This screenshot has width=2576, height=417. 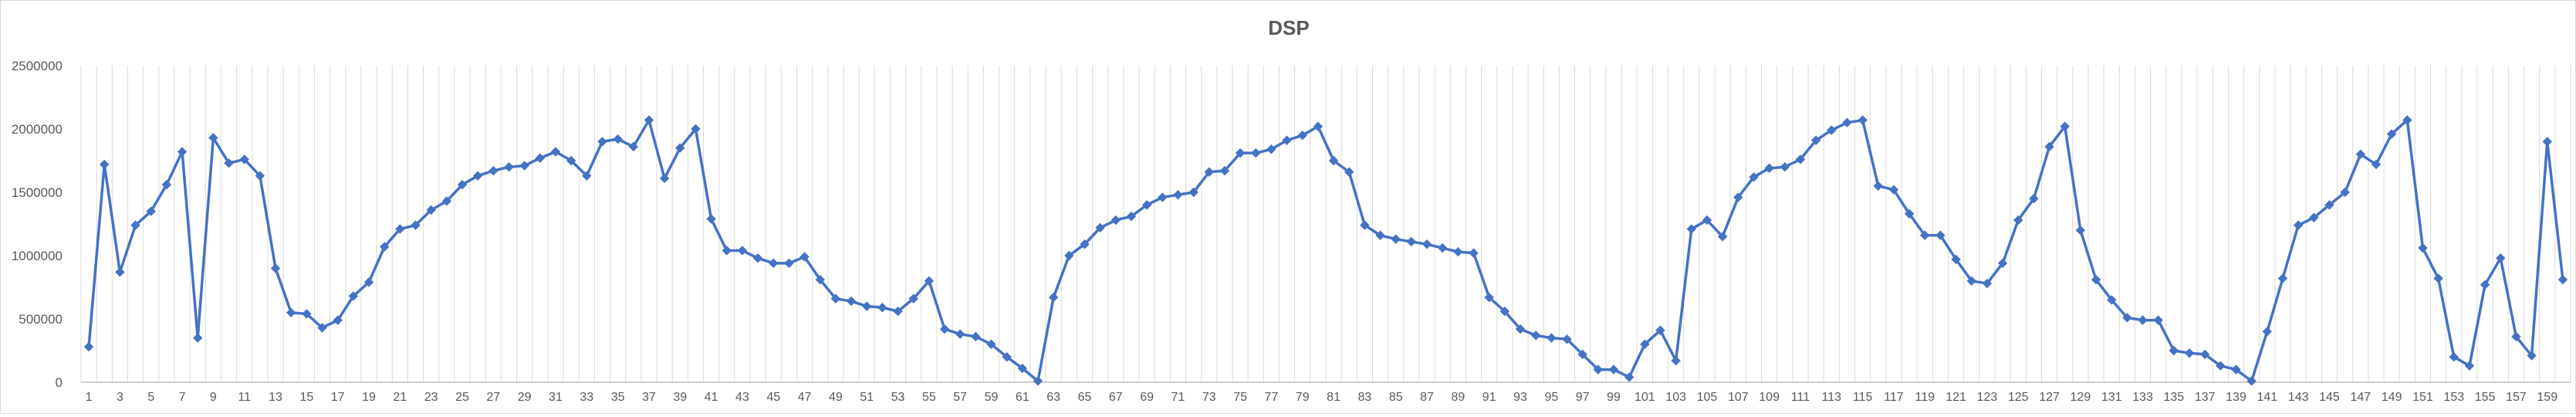 What do you see at coordinates (2453, 397) in the screenshot?
I see `x-tick-label: 153` at bounding box center [2453, 397].